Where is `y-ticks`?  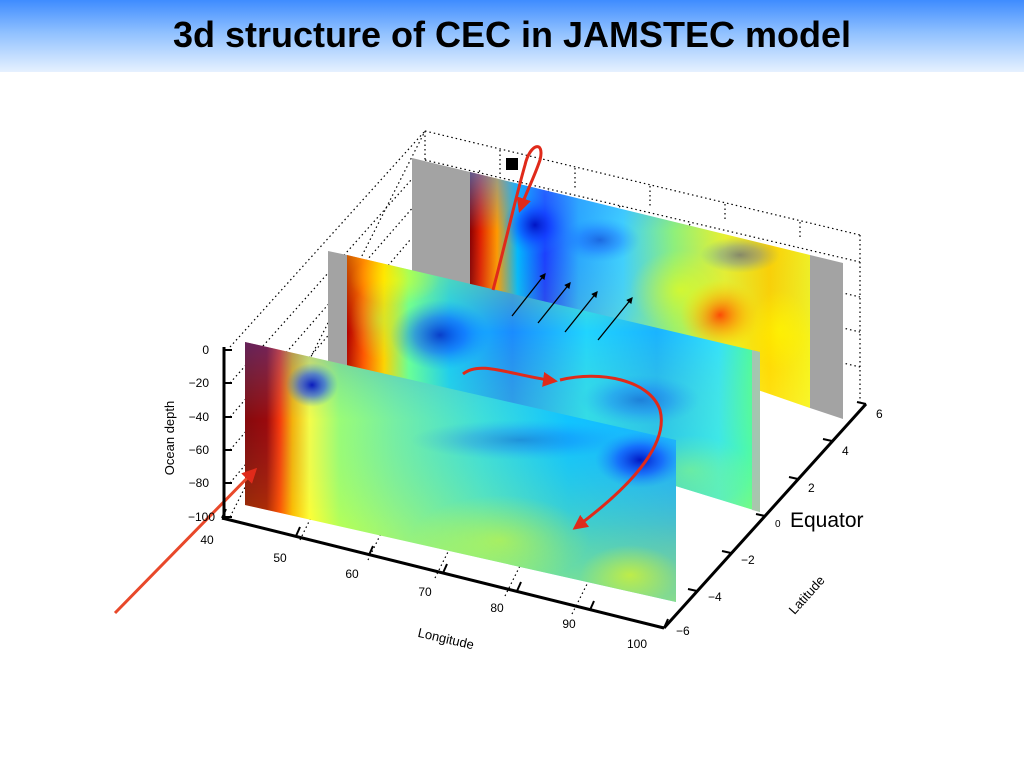
y-ticks is located at coordinates (760, 515).